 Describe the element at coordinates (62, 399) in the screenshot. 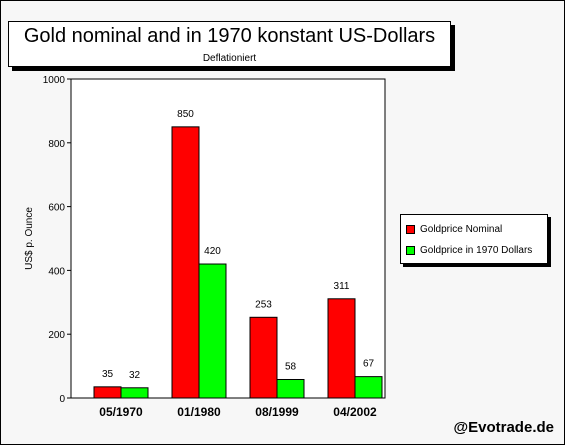

I see `y-tick-label: 0` at that location.